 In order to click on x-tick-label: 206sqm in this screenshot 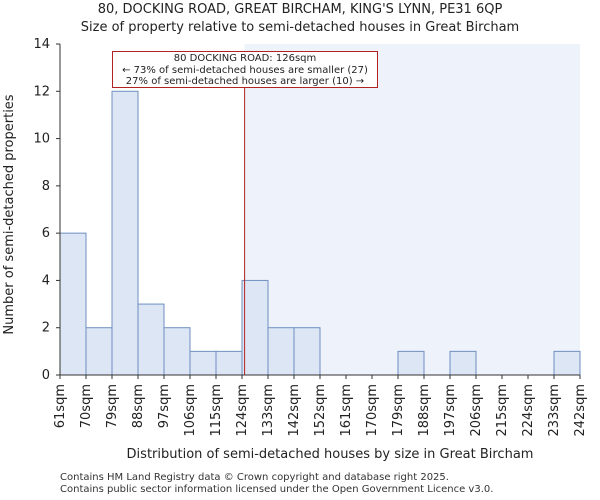, I will do `click(476, 410)`.